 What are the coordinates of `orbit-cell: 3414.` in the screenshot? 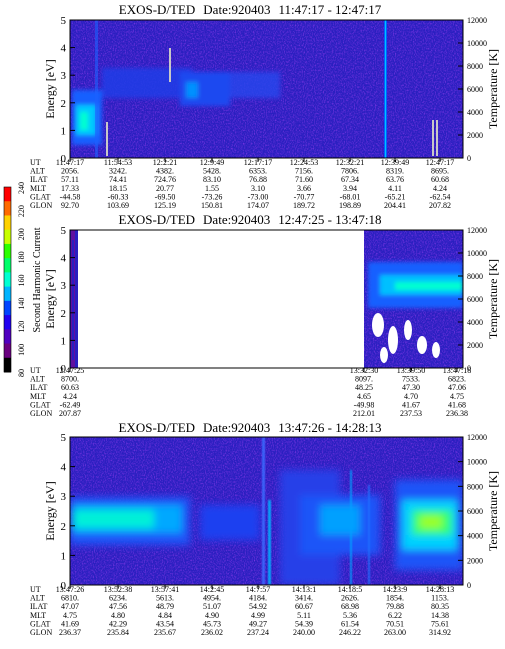 It's located at (304, 598).